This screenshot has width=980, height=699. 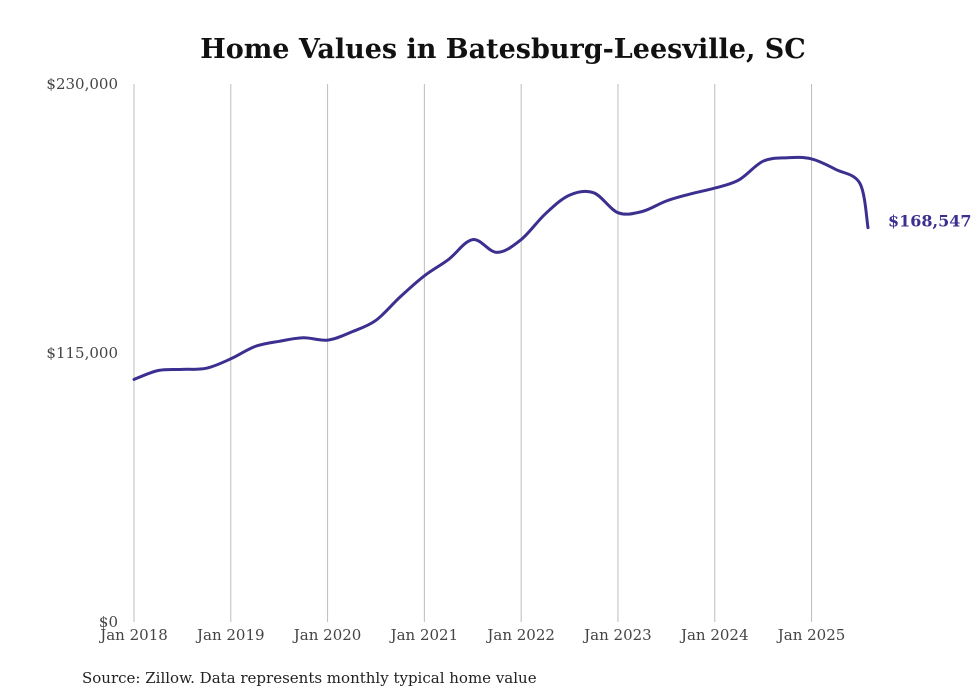 I want to click on y-tick-label: $0, so click(x=108, y=622).